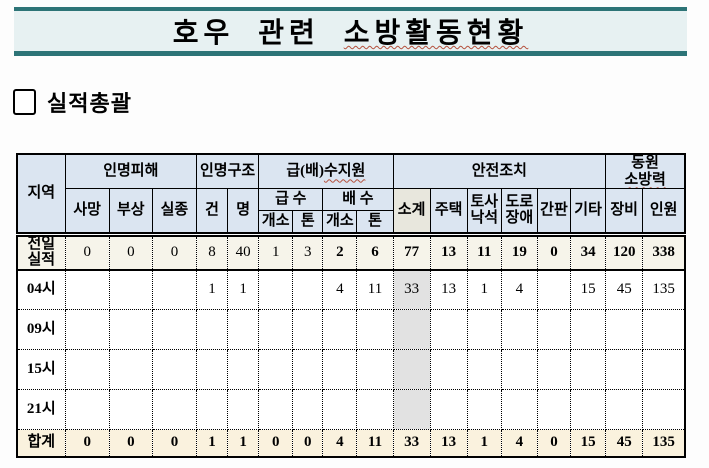 This screenshot has width=709, height=468. I want to click on table-row-09h: 09시, so click(351, 329).